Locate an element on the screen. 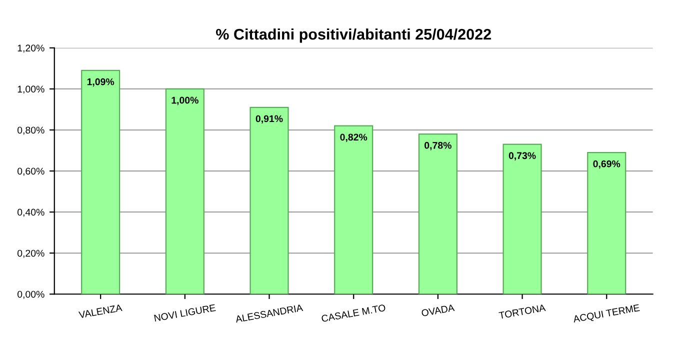  x-tick-label: ACQUI TERME is located at coordinates (606, 314).